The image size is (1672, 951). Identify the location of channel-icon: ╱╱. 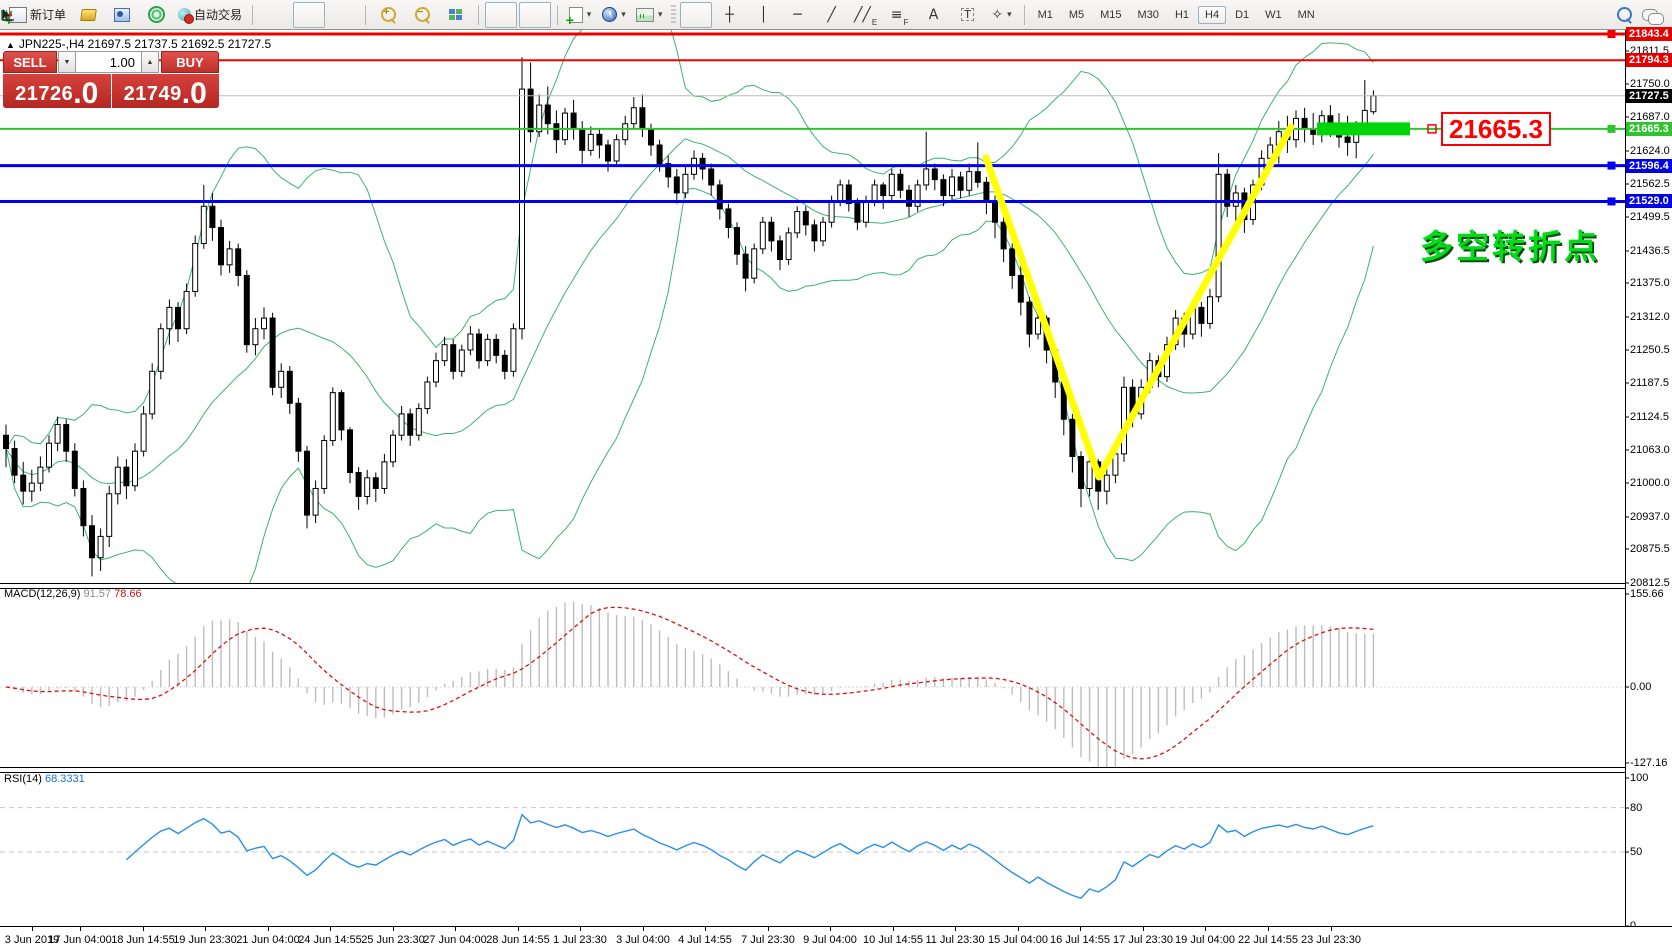
(862, 14).